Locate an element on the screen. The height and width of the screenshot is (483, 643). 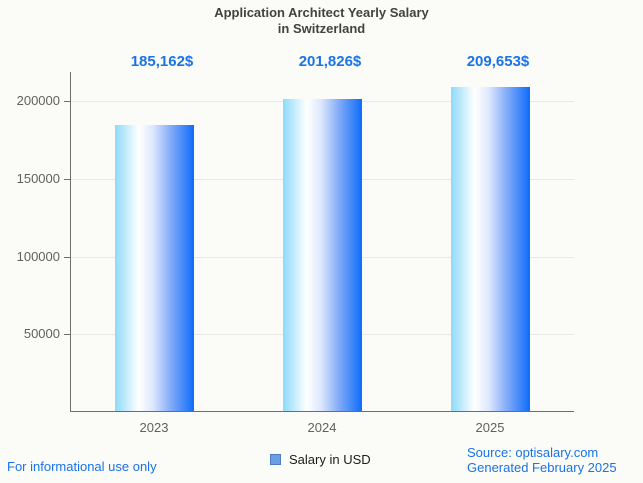
x-axis-label: 2023 is located at coordinates (154, 427).